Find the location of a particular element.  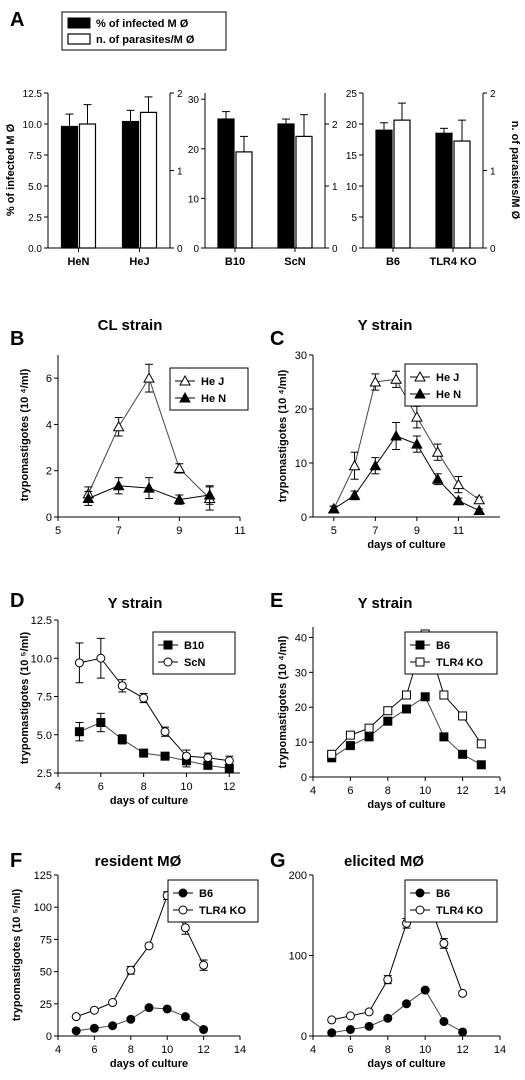

series-he-n is located at coordinates (406, 469).